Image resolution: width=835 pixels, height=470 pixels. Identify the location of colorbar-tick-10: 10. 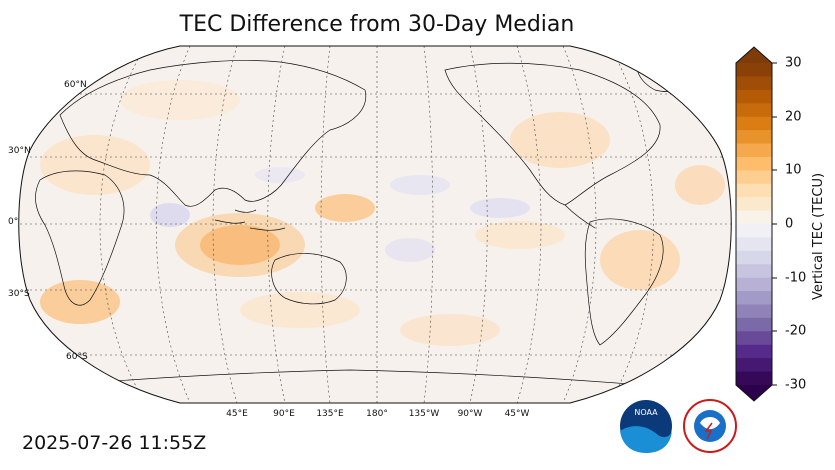
(793, 170).